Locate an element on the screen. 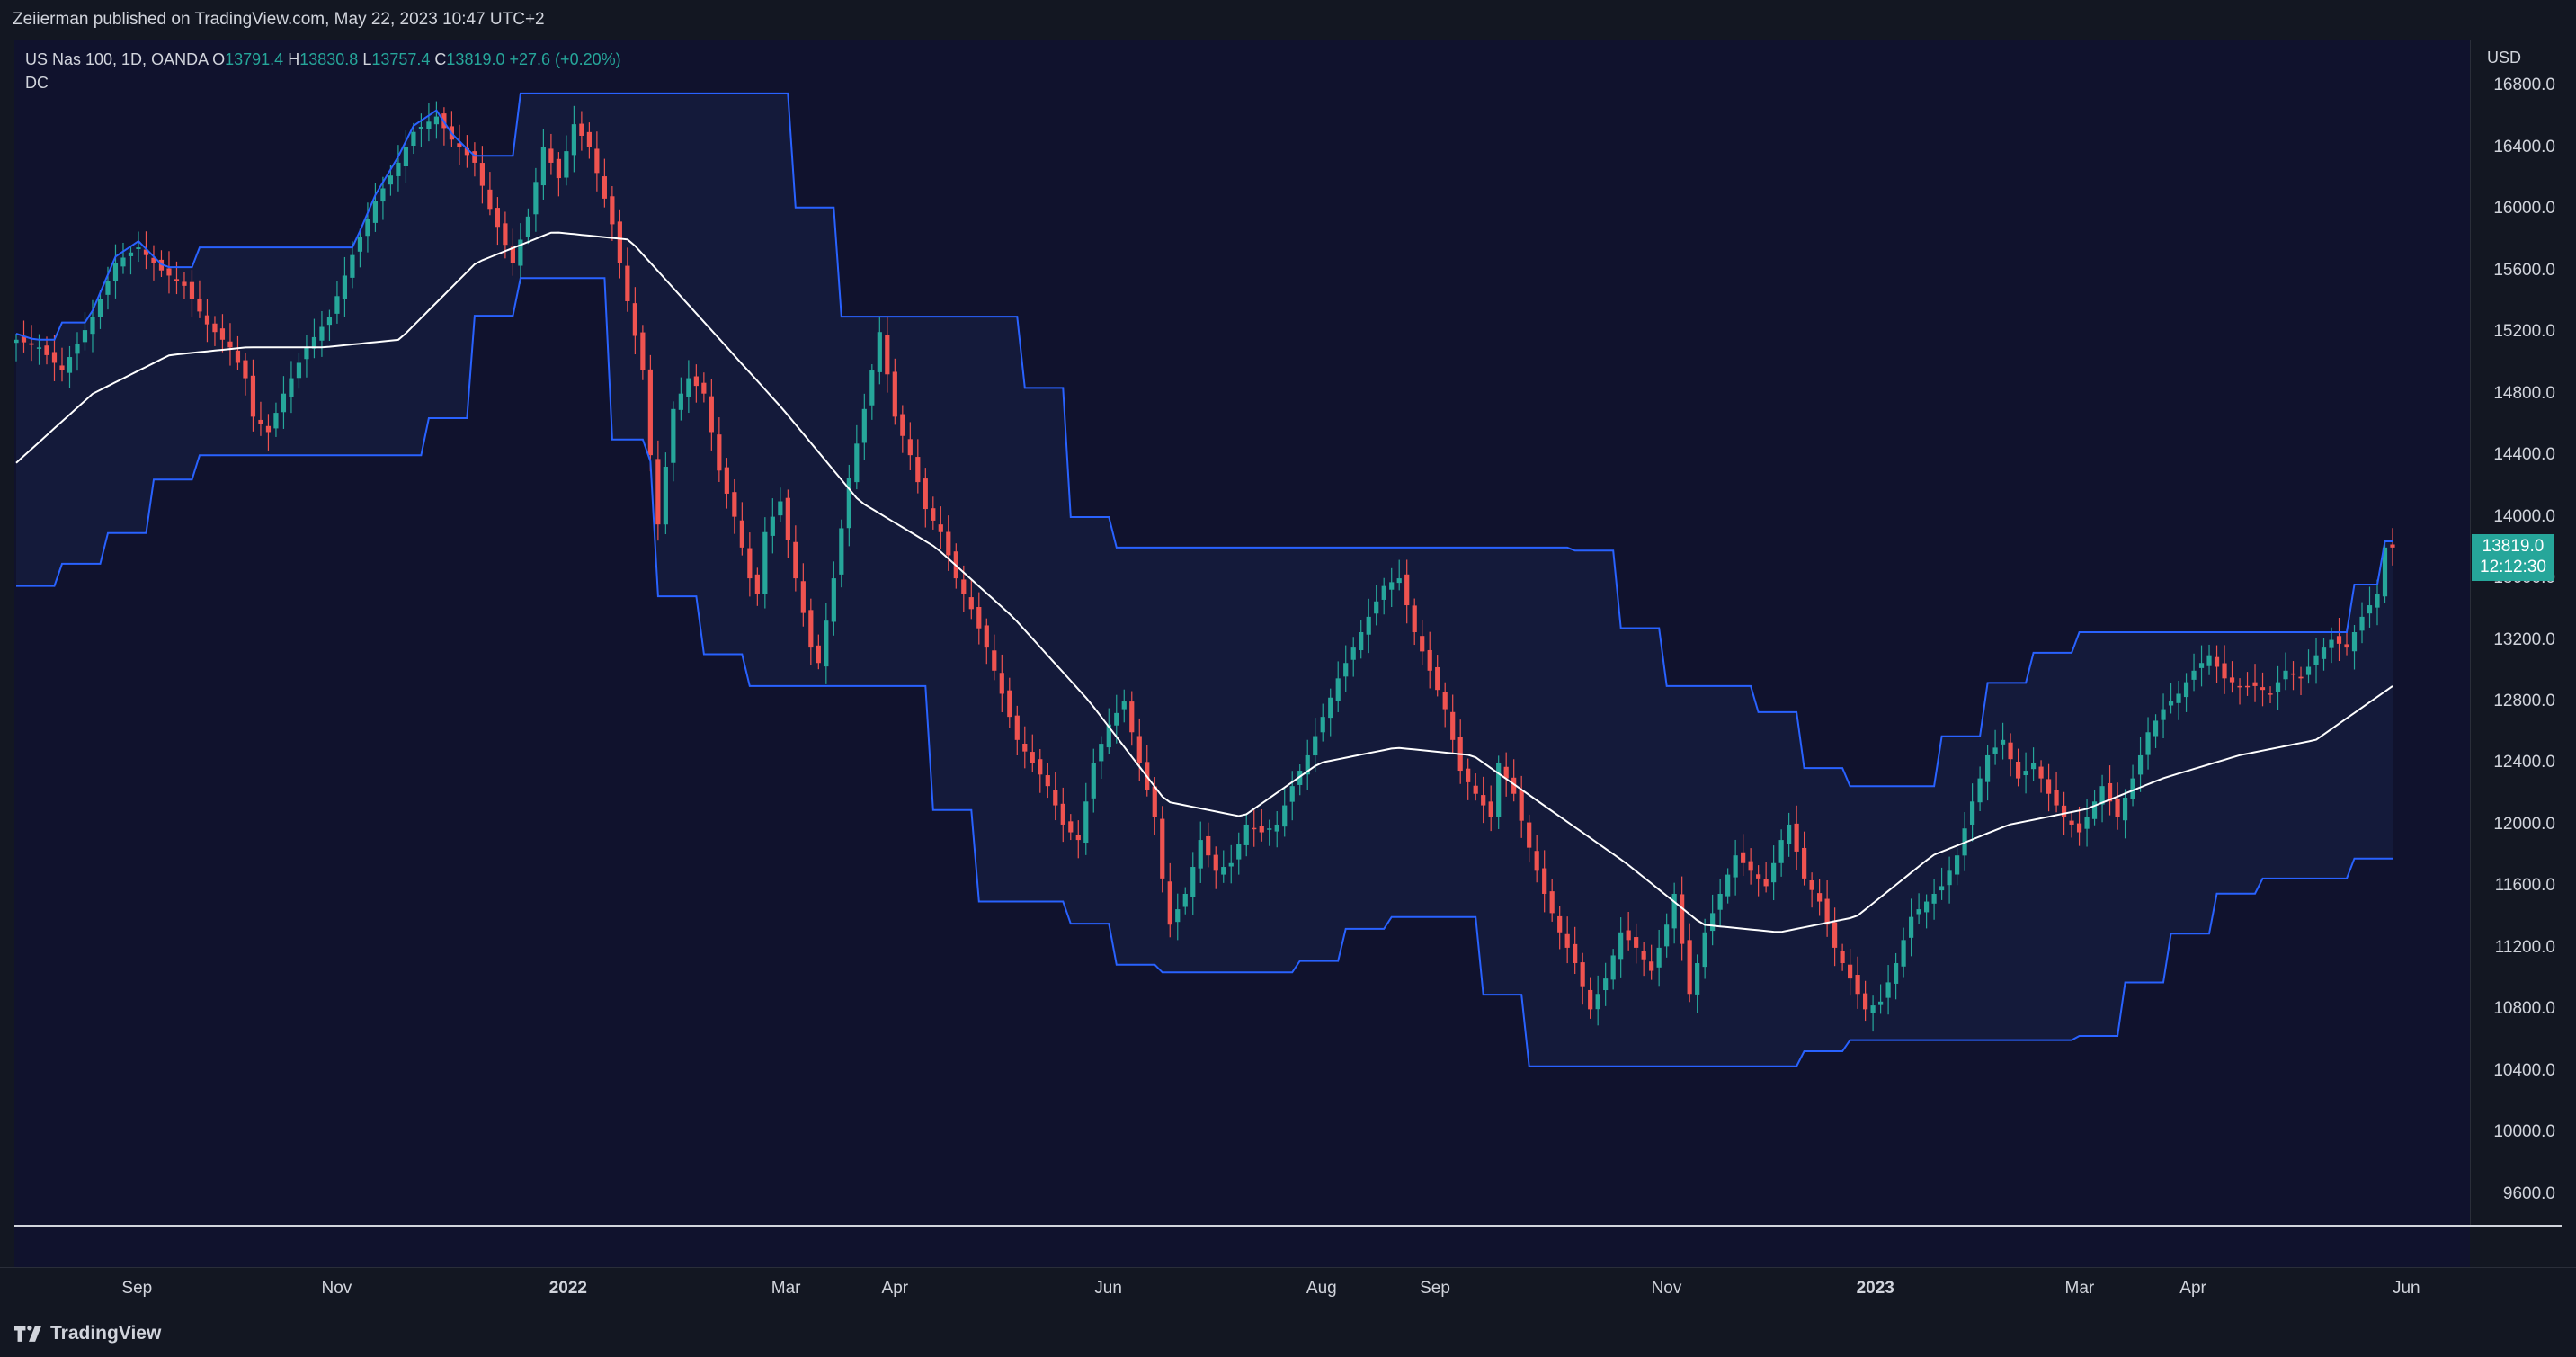 The height and width of the screenshot is (1357, 2576). price-tick-label: 16800.0 is located at coordinates (2524, 86).